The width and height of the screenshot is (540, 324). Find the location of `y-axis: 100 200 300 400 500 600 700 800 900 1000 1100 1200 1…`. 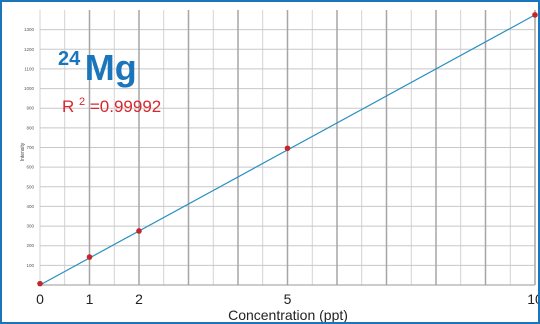

y-axis: 100 200 300 400 500 600 700 800 900 1000 1100 1200 1… is located at coordinates (29, 147).